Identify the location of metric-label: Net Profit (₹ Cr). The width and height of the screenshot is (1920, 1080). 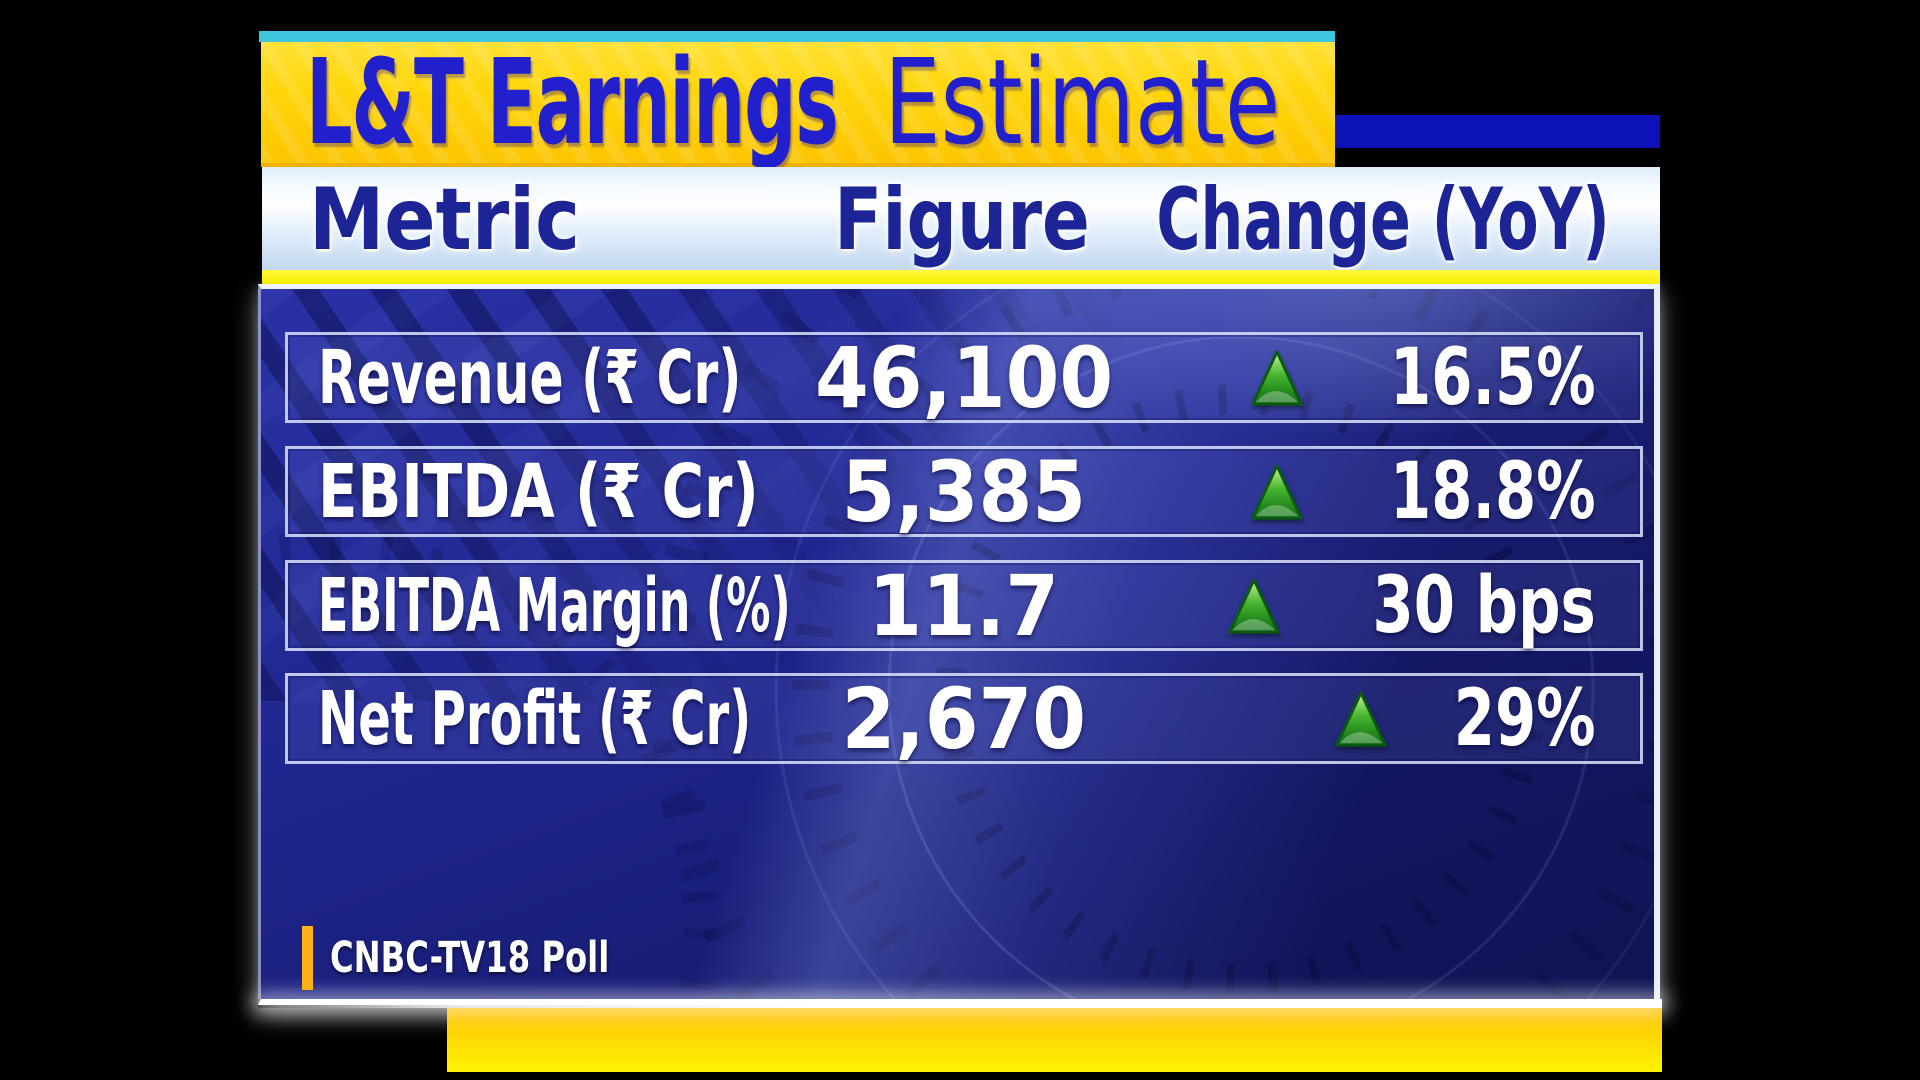
(535, 718).